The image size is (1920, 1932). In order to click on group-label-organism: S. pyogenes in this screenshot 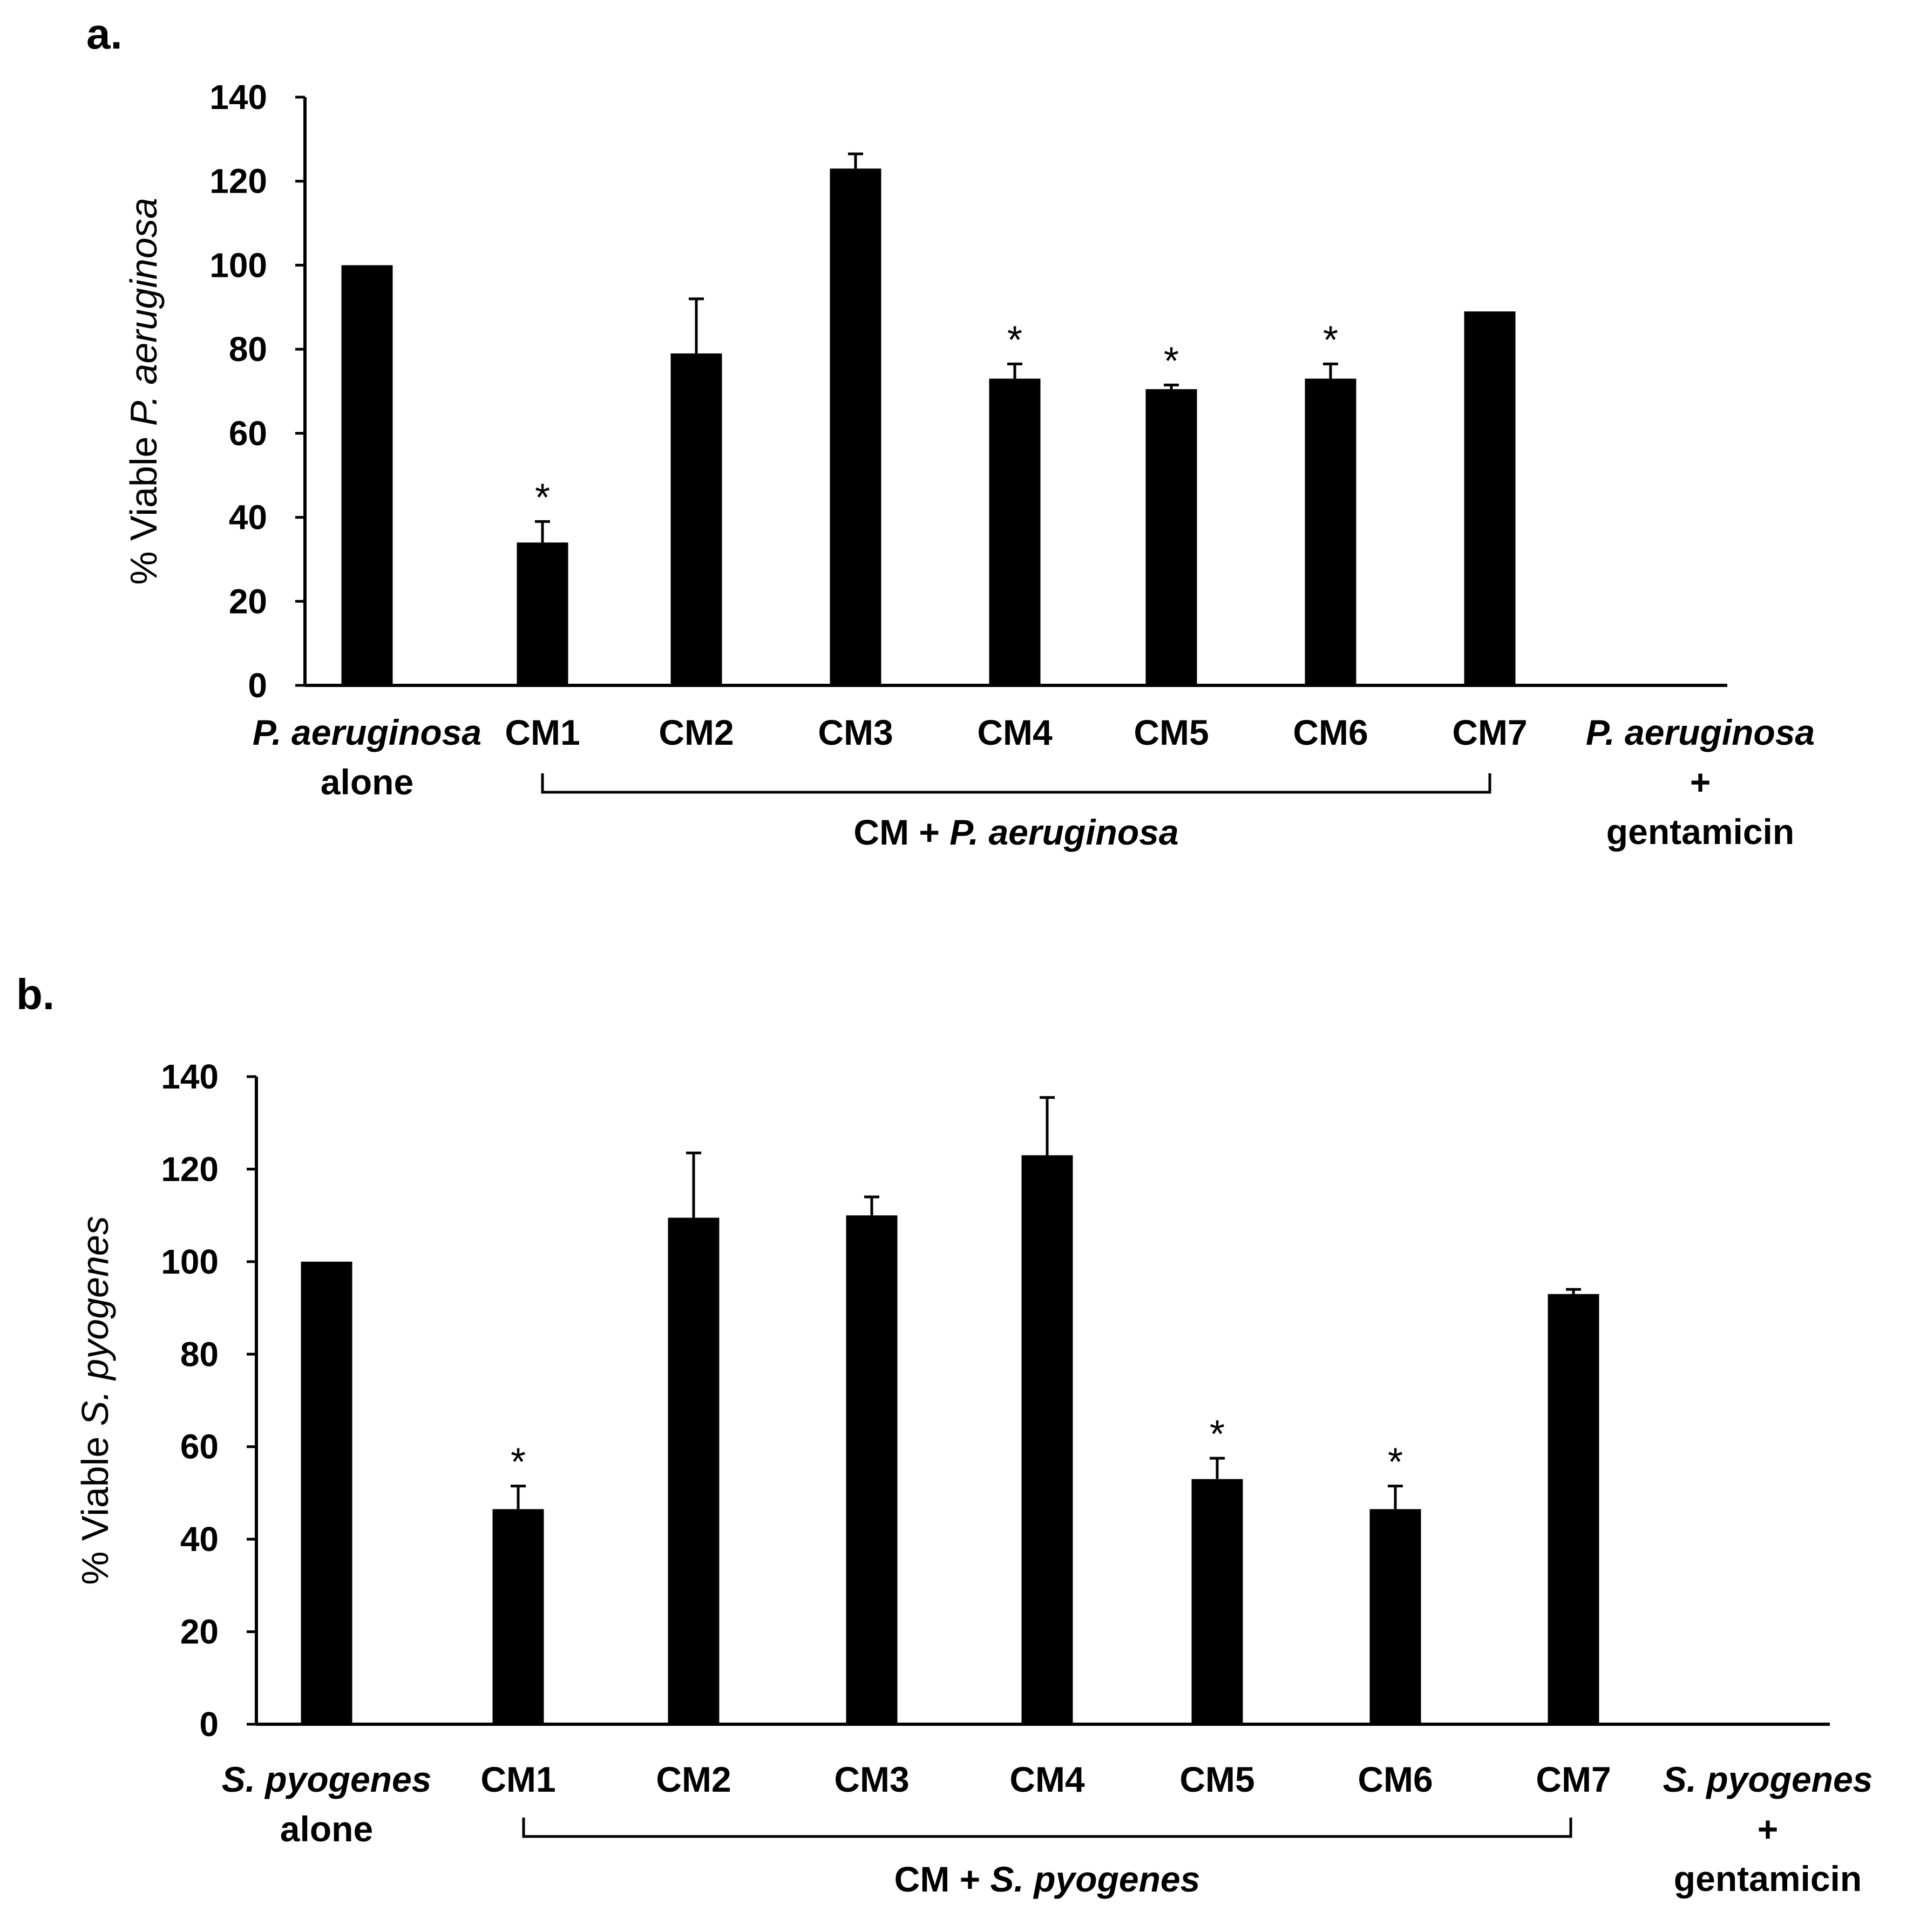, I will do `click(1095, 1879)`.